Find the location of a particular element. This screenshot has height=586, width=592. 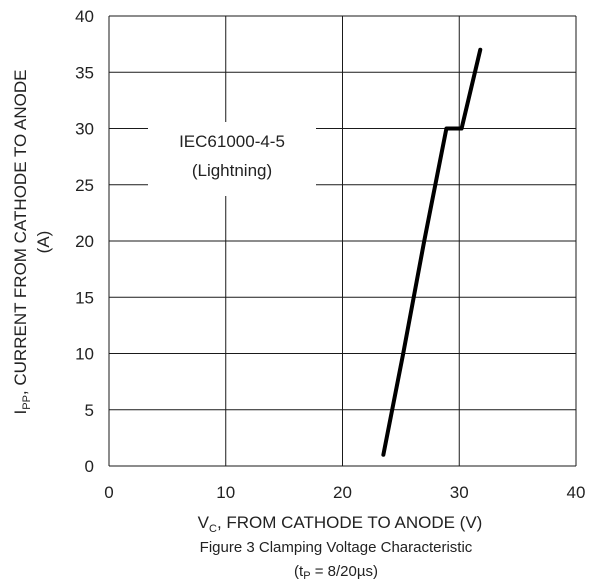

series-line is located at coordinates (432, 252).